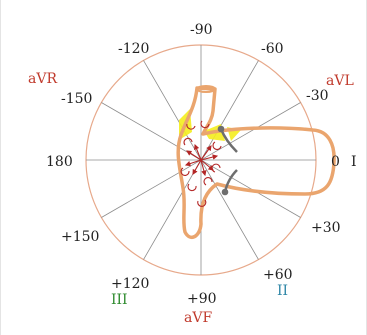  Describe the element at coordinates (76, 99) in the screenshot. I see `angle-label-minus150: -150` at that location.